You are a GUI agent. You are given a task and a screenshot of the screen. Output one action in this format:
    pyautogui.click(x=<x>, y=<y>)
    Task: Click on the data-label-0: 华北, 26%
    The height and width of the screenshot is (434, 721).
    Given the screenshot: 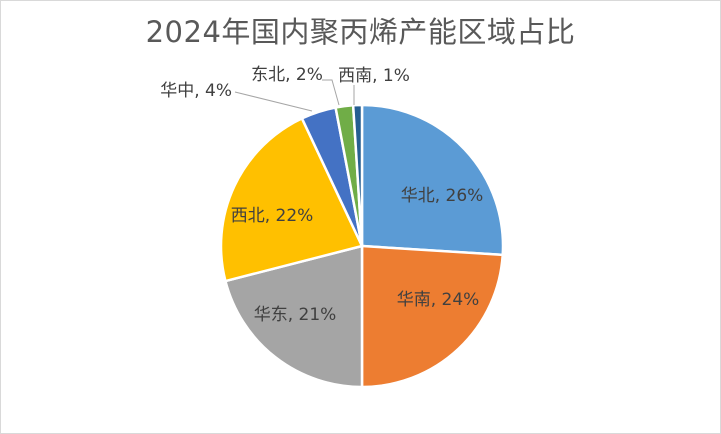 What is the action you would take?
    pyautogui.click(x=442, y=196)
    